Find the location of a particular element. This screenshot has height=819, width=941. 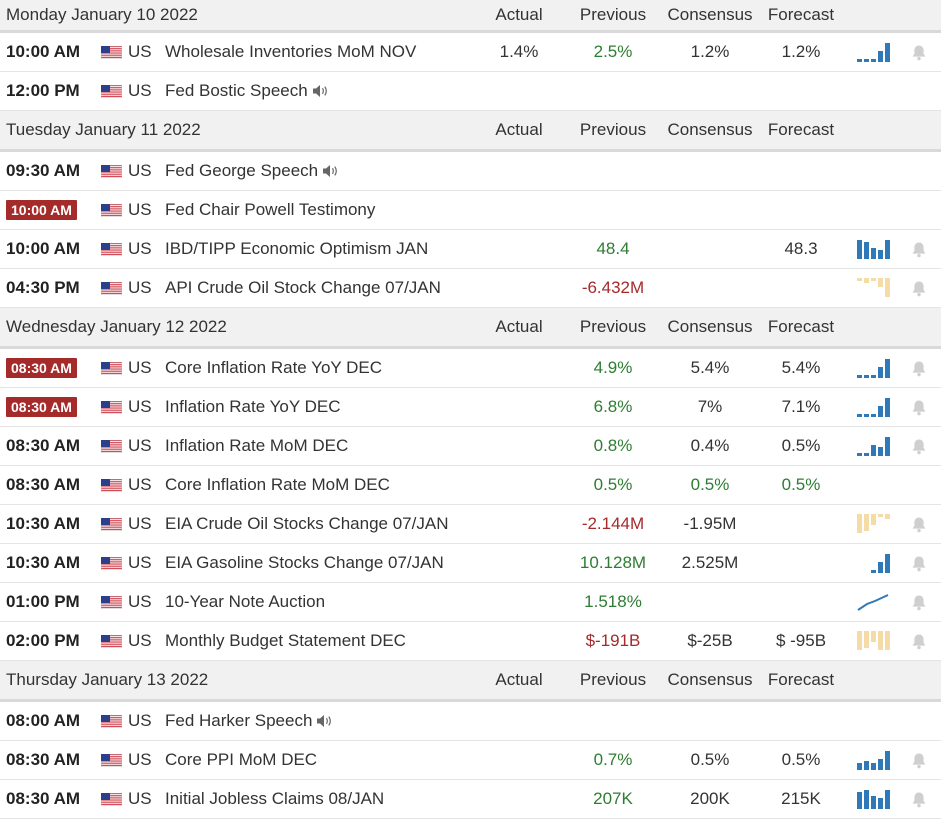

event-name: EIA Gasoline Stocks Change 07/JAN is located at coordinates (304, 563).